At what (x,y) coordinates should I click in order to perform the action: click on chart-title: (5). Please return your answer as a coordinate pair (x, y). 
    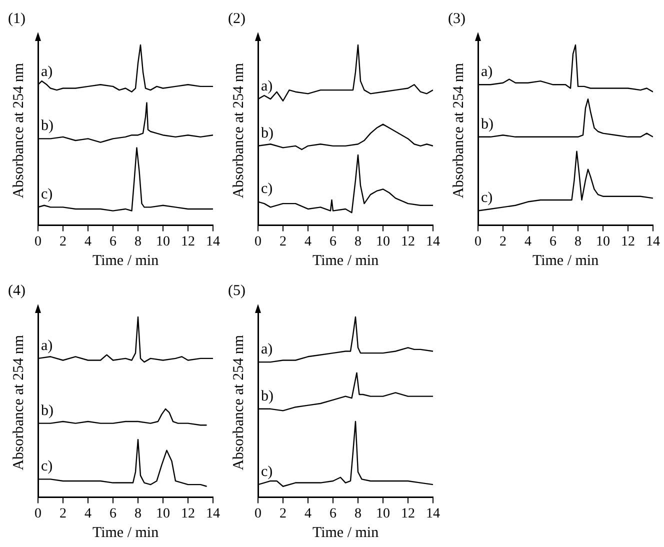
    Looking at the image, I should click on (237, 291).